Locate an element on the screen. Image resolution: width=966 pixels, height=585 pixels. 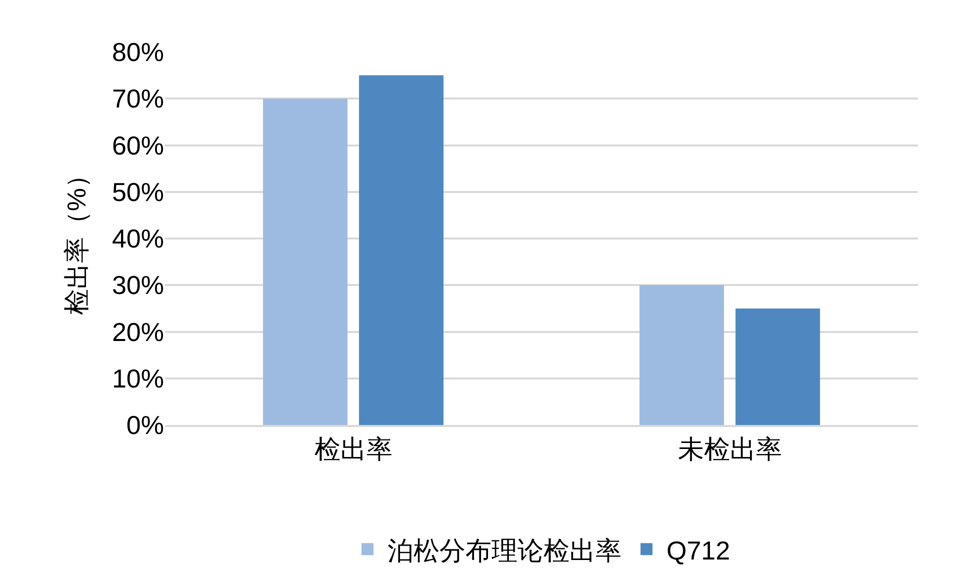
y-tick-label: 30% is located at coordinates (138, 285).